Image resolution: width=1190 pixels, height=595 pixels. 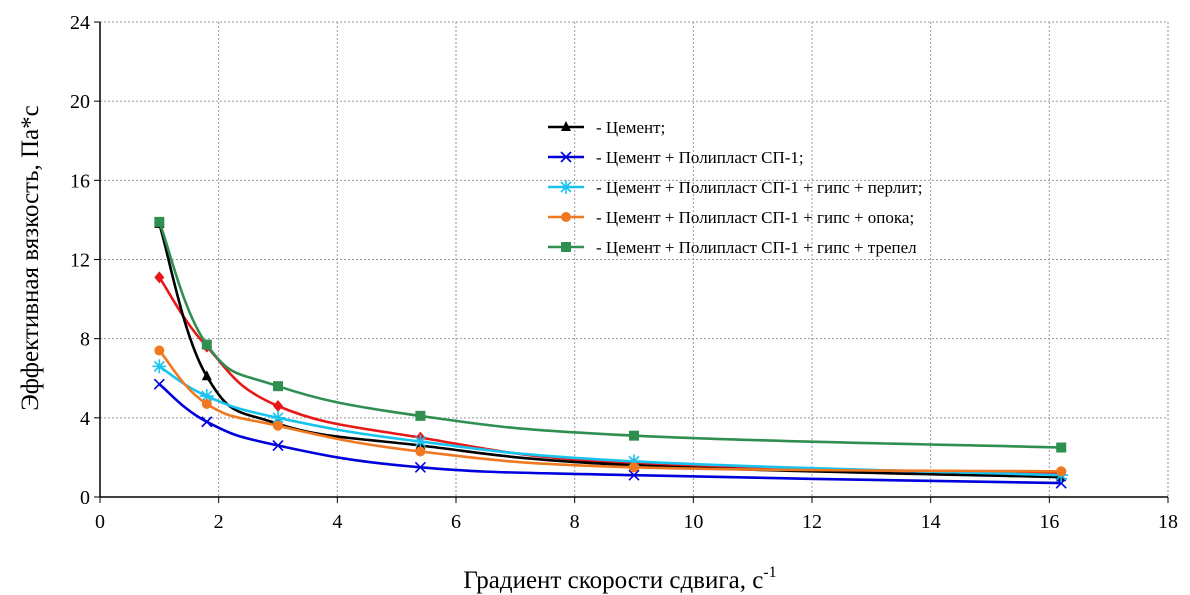 What do you see at coordinates (456, 522) in the screenshot?
I see `x-tick-label: 6` at bounding box center [456, 522].